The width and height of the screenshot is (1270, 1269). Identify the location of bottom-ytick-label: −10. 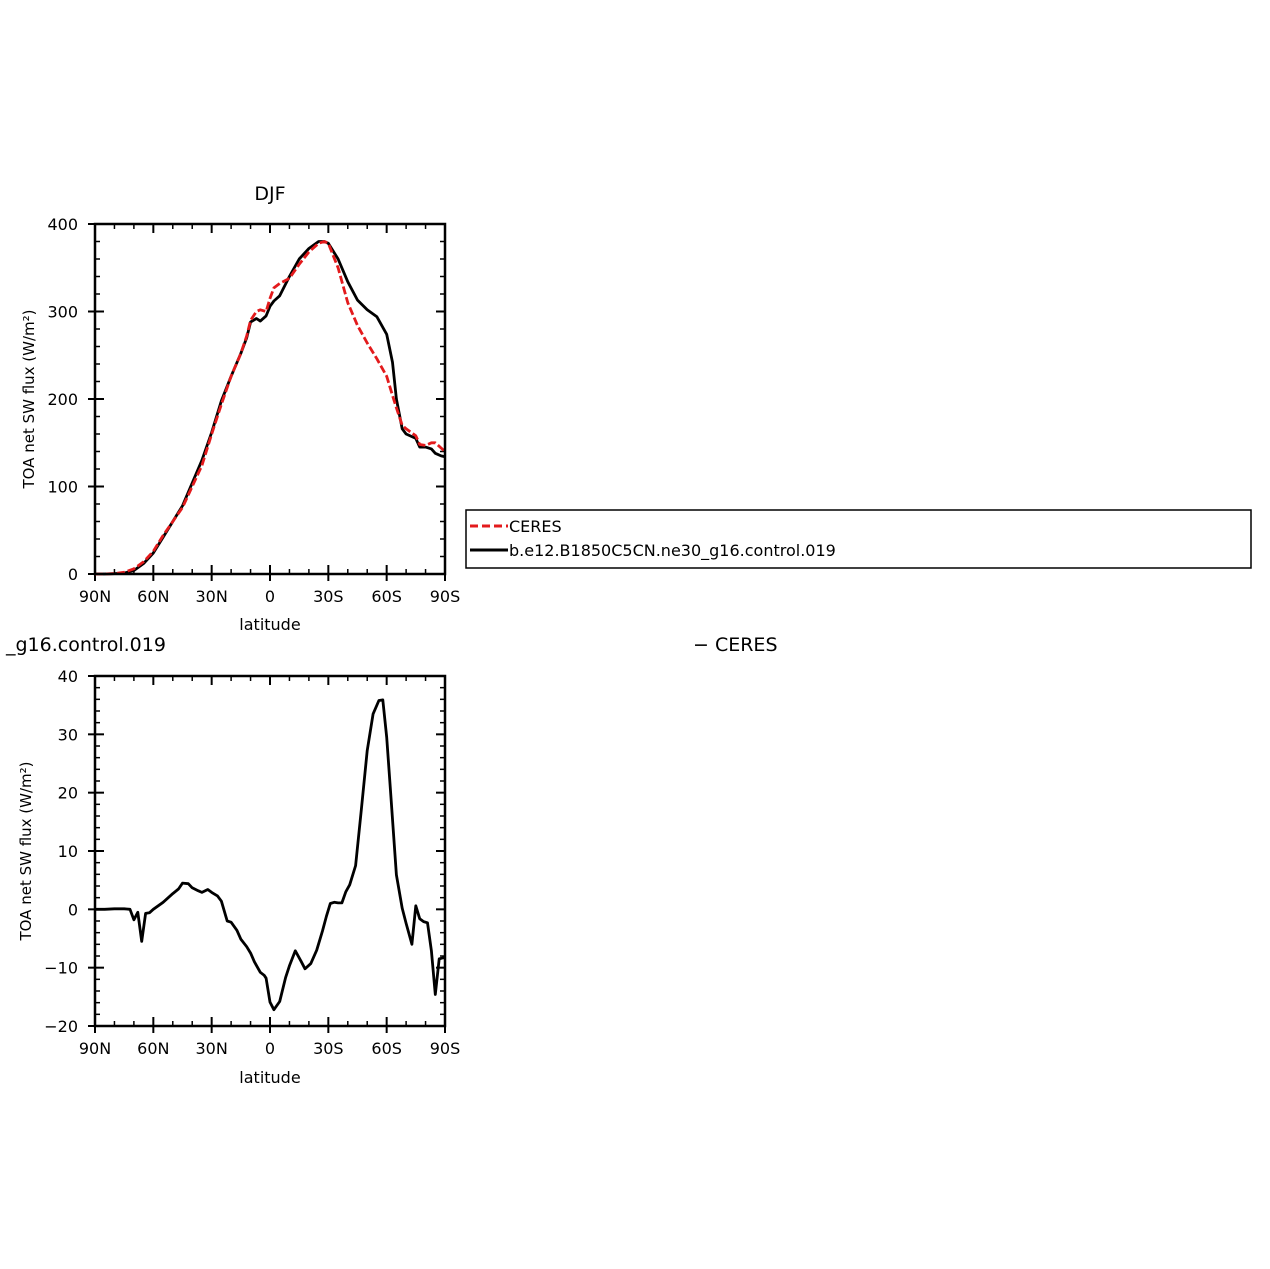
(61, 968).